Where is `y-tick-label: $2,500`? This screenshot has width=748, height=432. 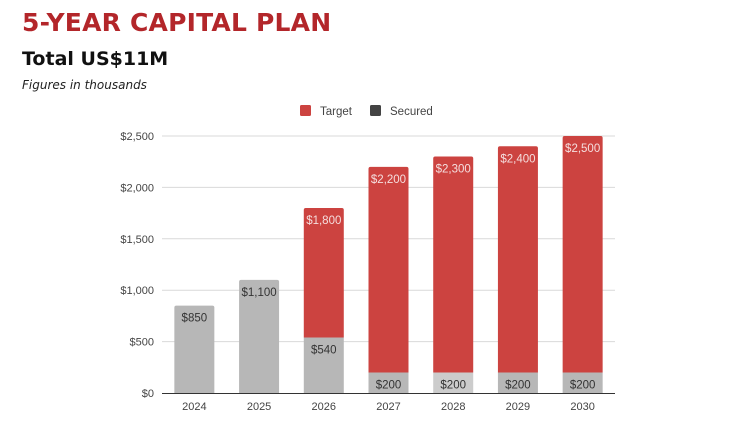 y-tick-label: $2,500 is located at coordinates (137, 137).